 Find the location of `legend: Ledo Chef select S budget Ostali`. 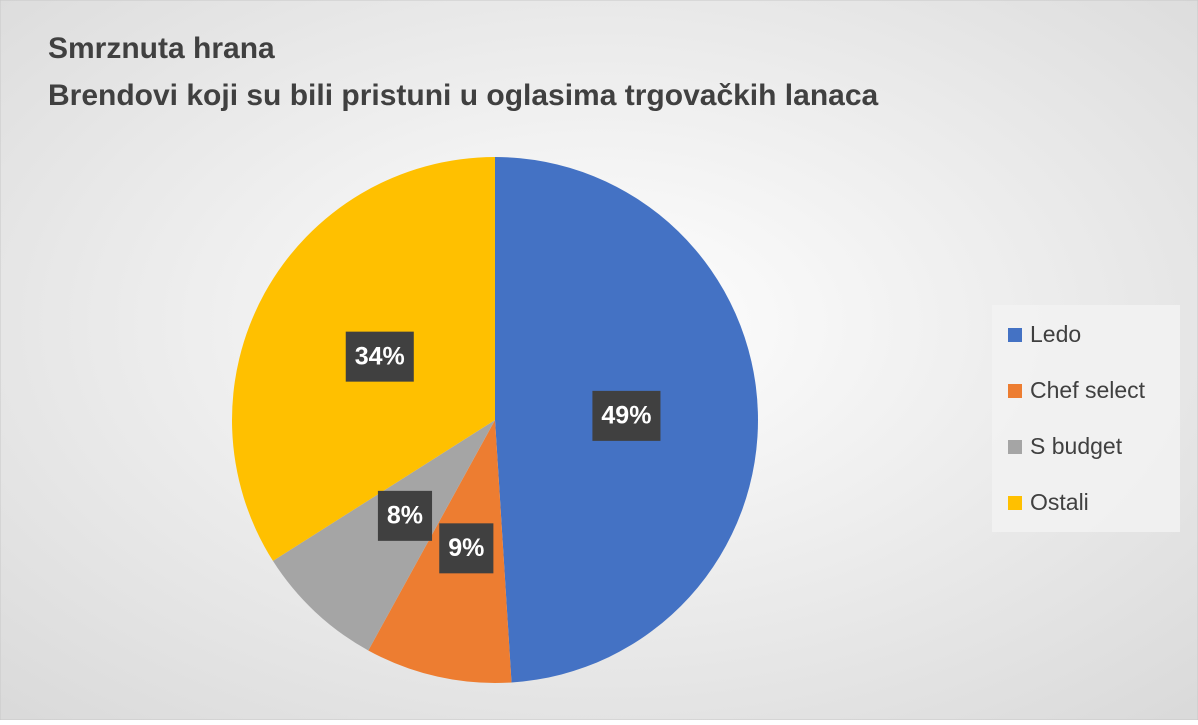

legend: Ledo Chef select S budget Ostali is located at coordinates (1077, 418).